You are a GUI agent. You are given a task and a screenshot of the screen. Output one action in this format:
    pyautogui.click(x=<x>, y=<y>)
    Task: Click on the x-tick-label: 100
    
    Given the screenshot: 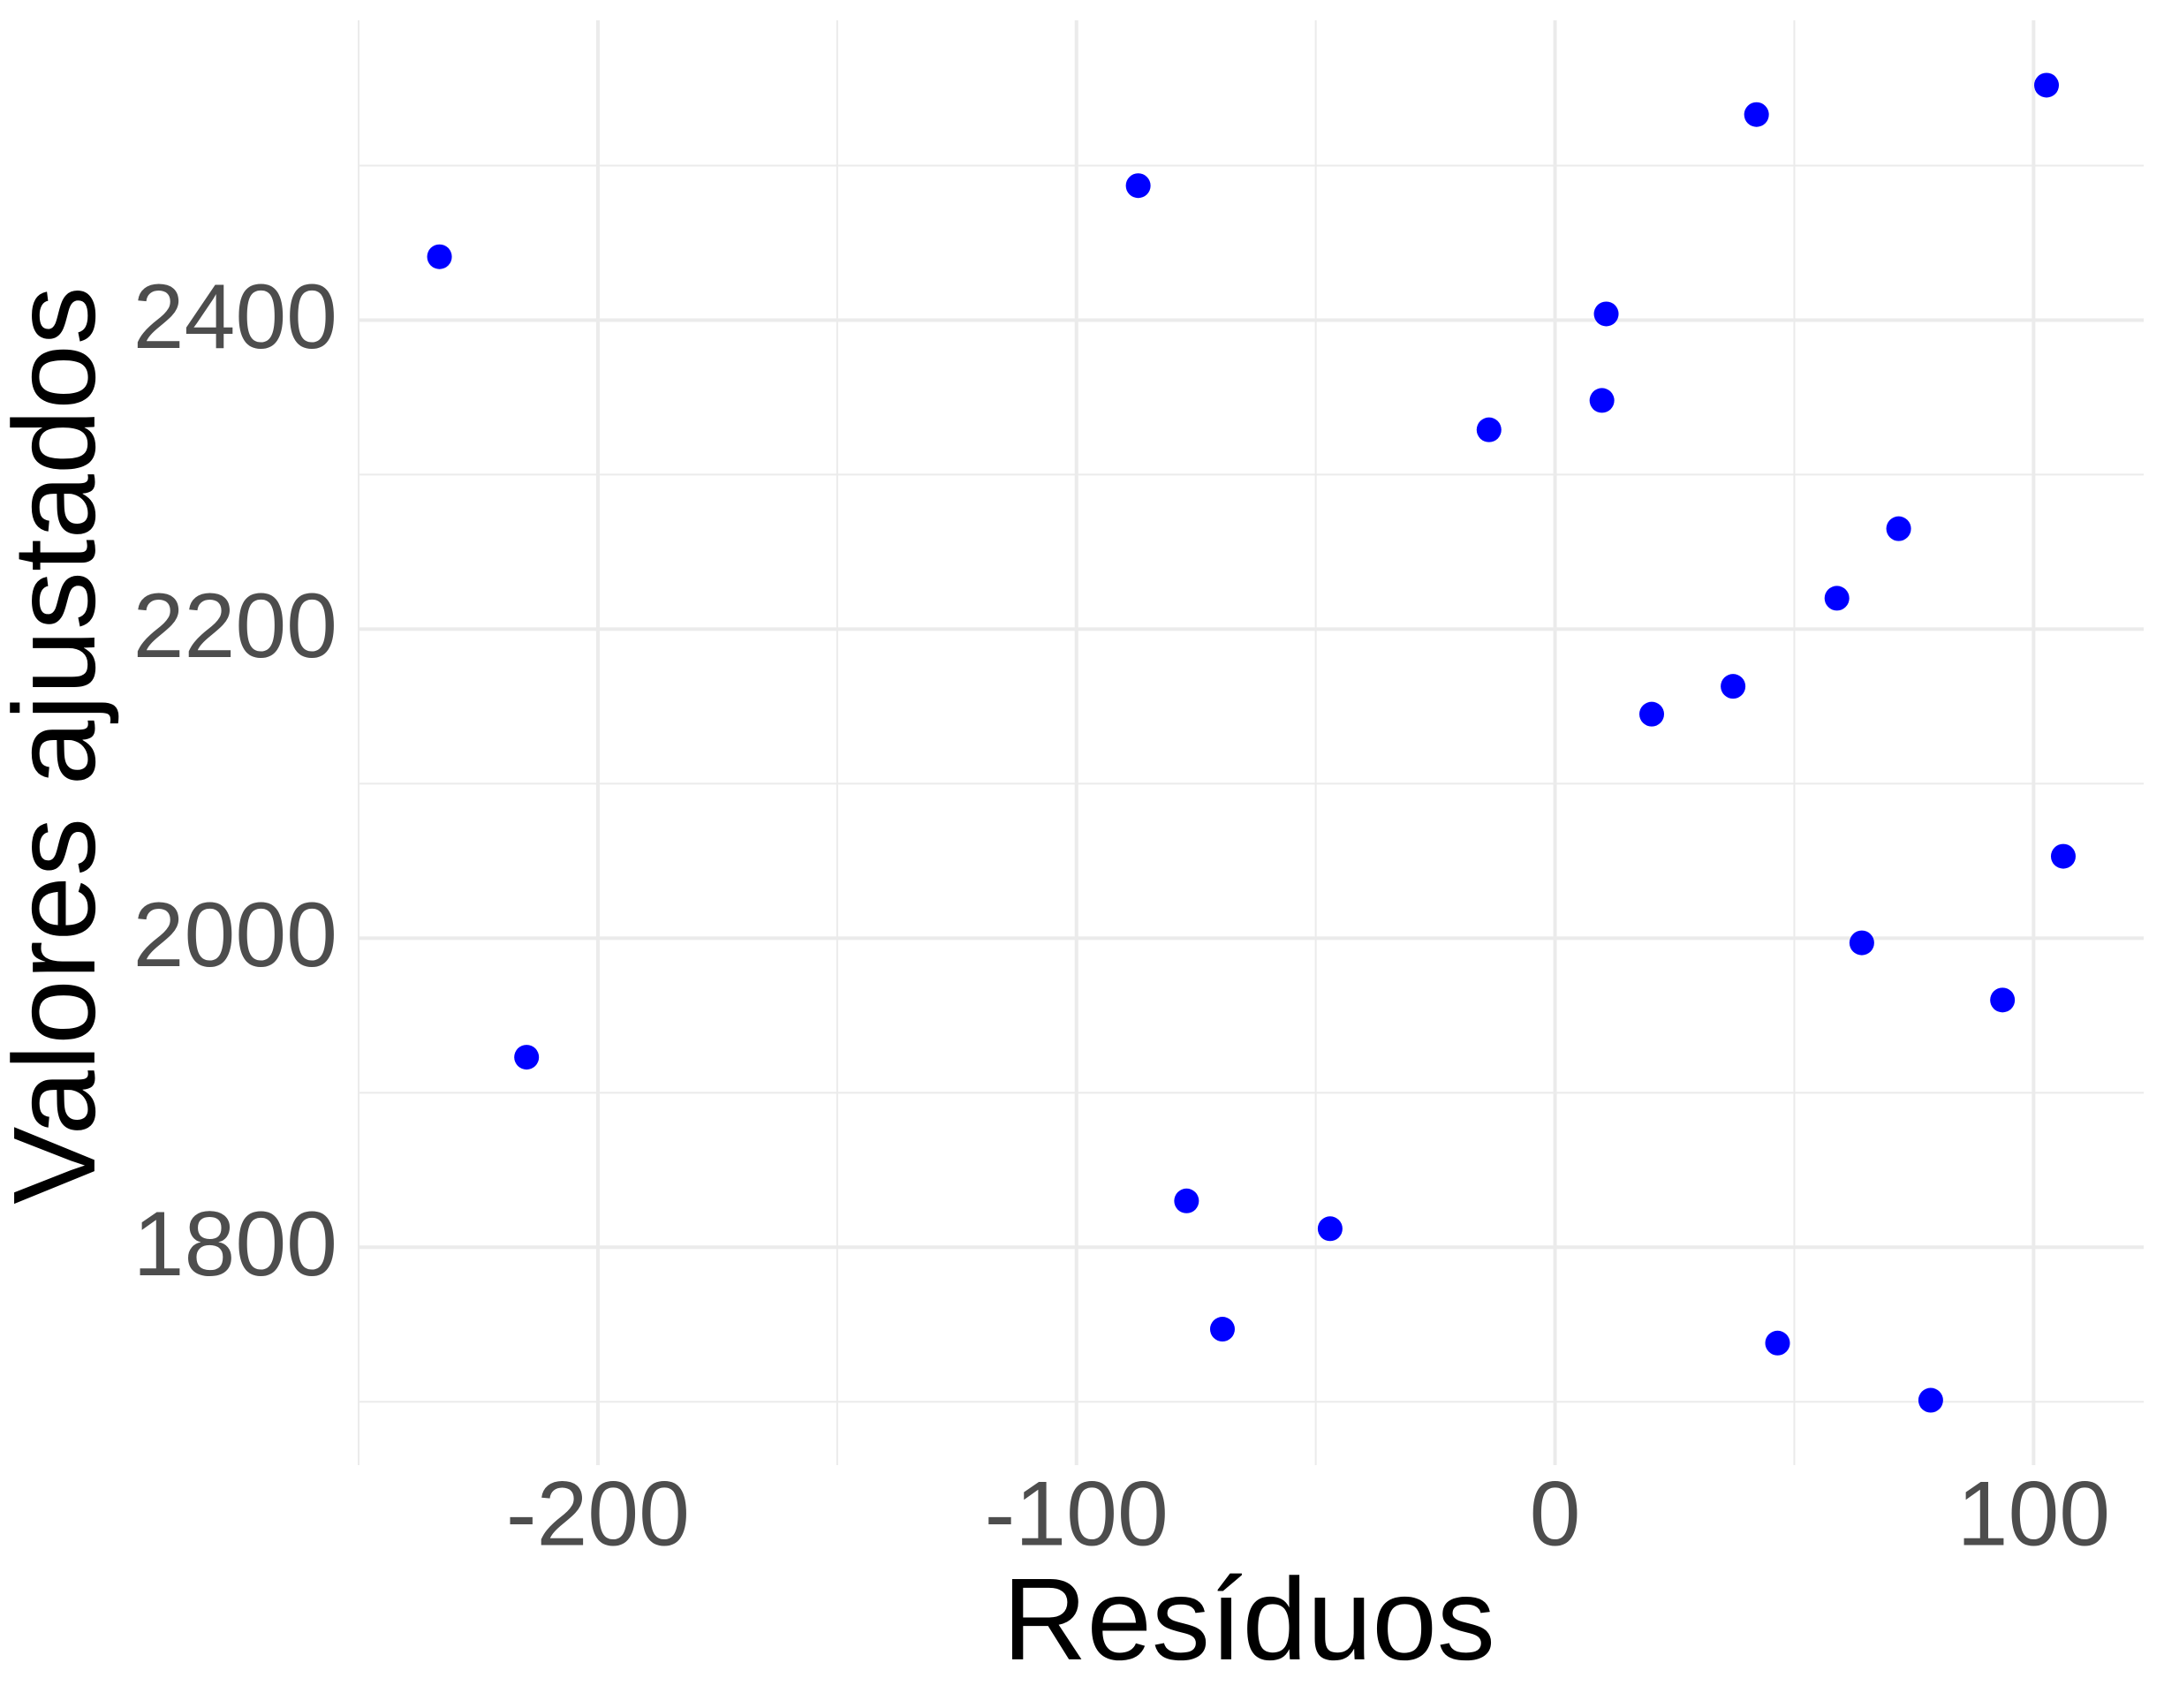 What is the action you would take?
    pyautogui.click(x=2034, y=1513)
    